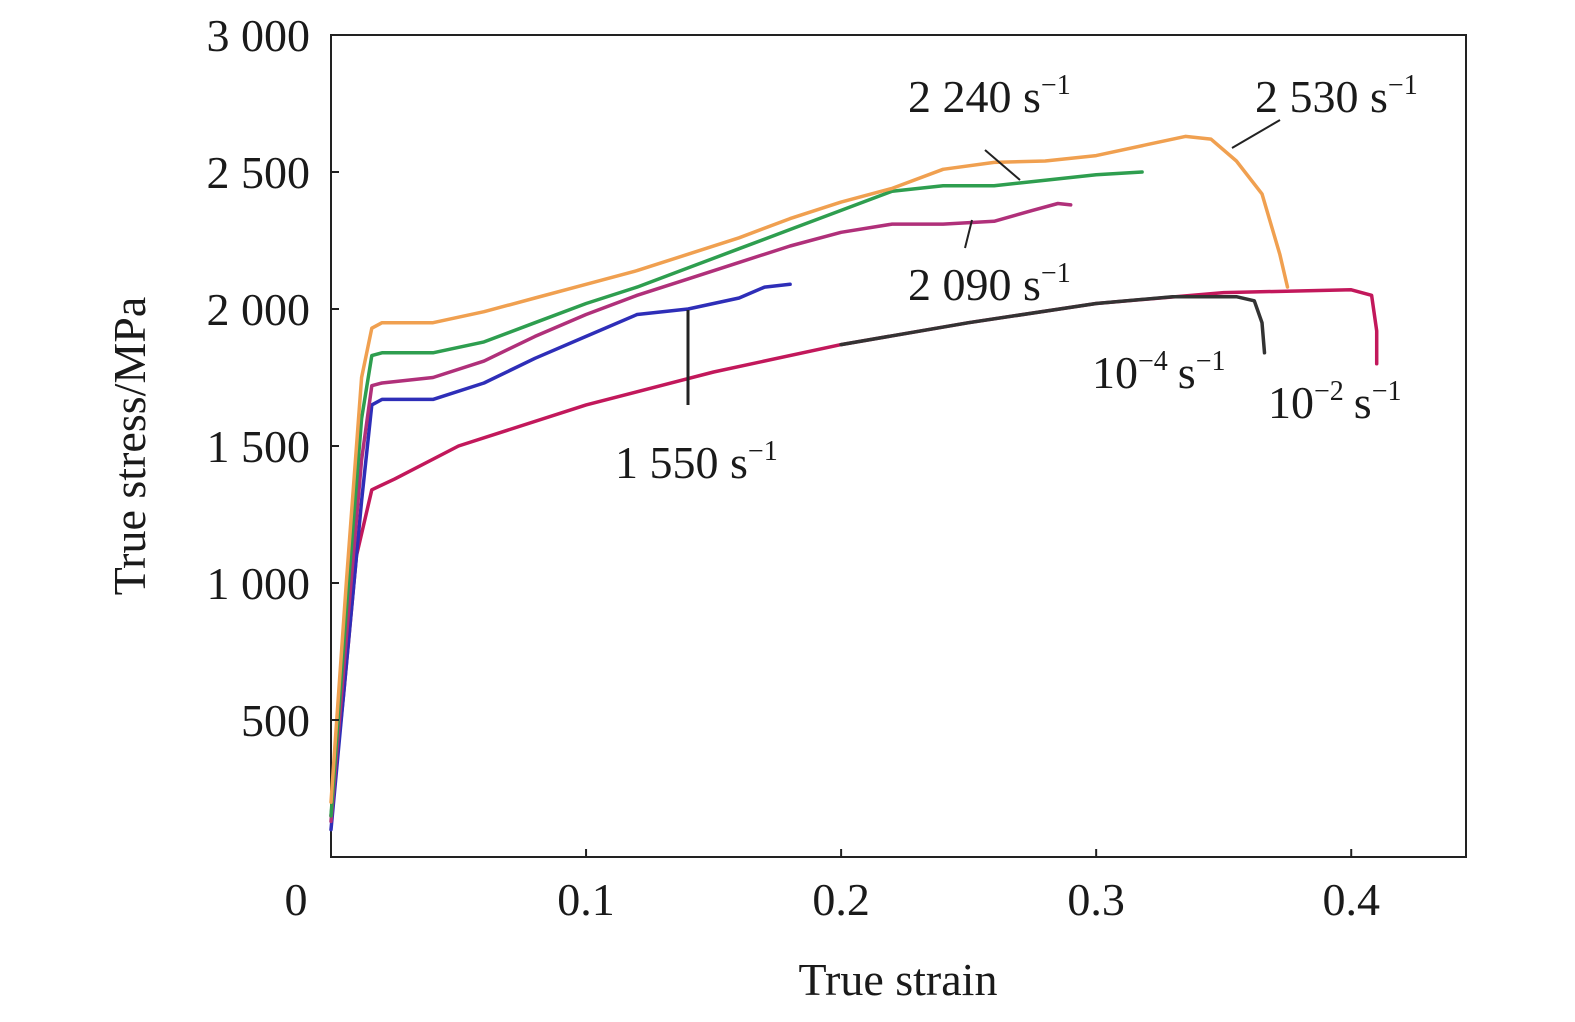  What do you see at coordinates (696, 462) in the screenshot?
I see `label-1550: 1 550 s−1` at bounding box center [696, 462].